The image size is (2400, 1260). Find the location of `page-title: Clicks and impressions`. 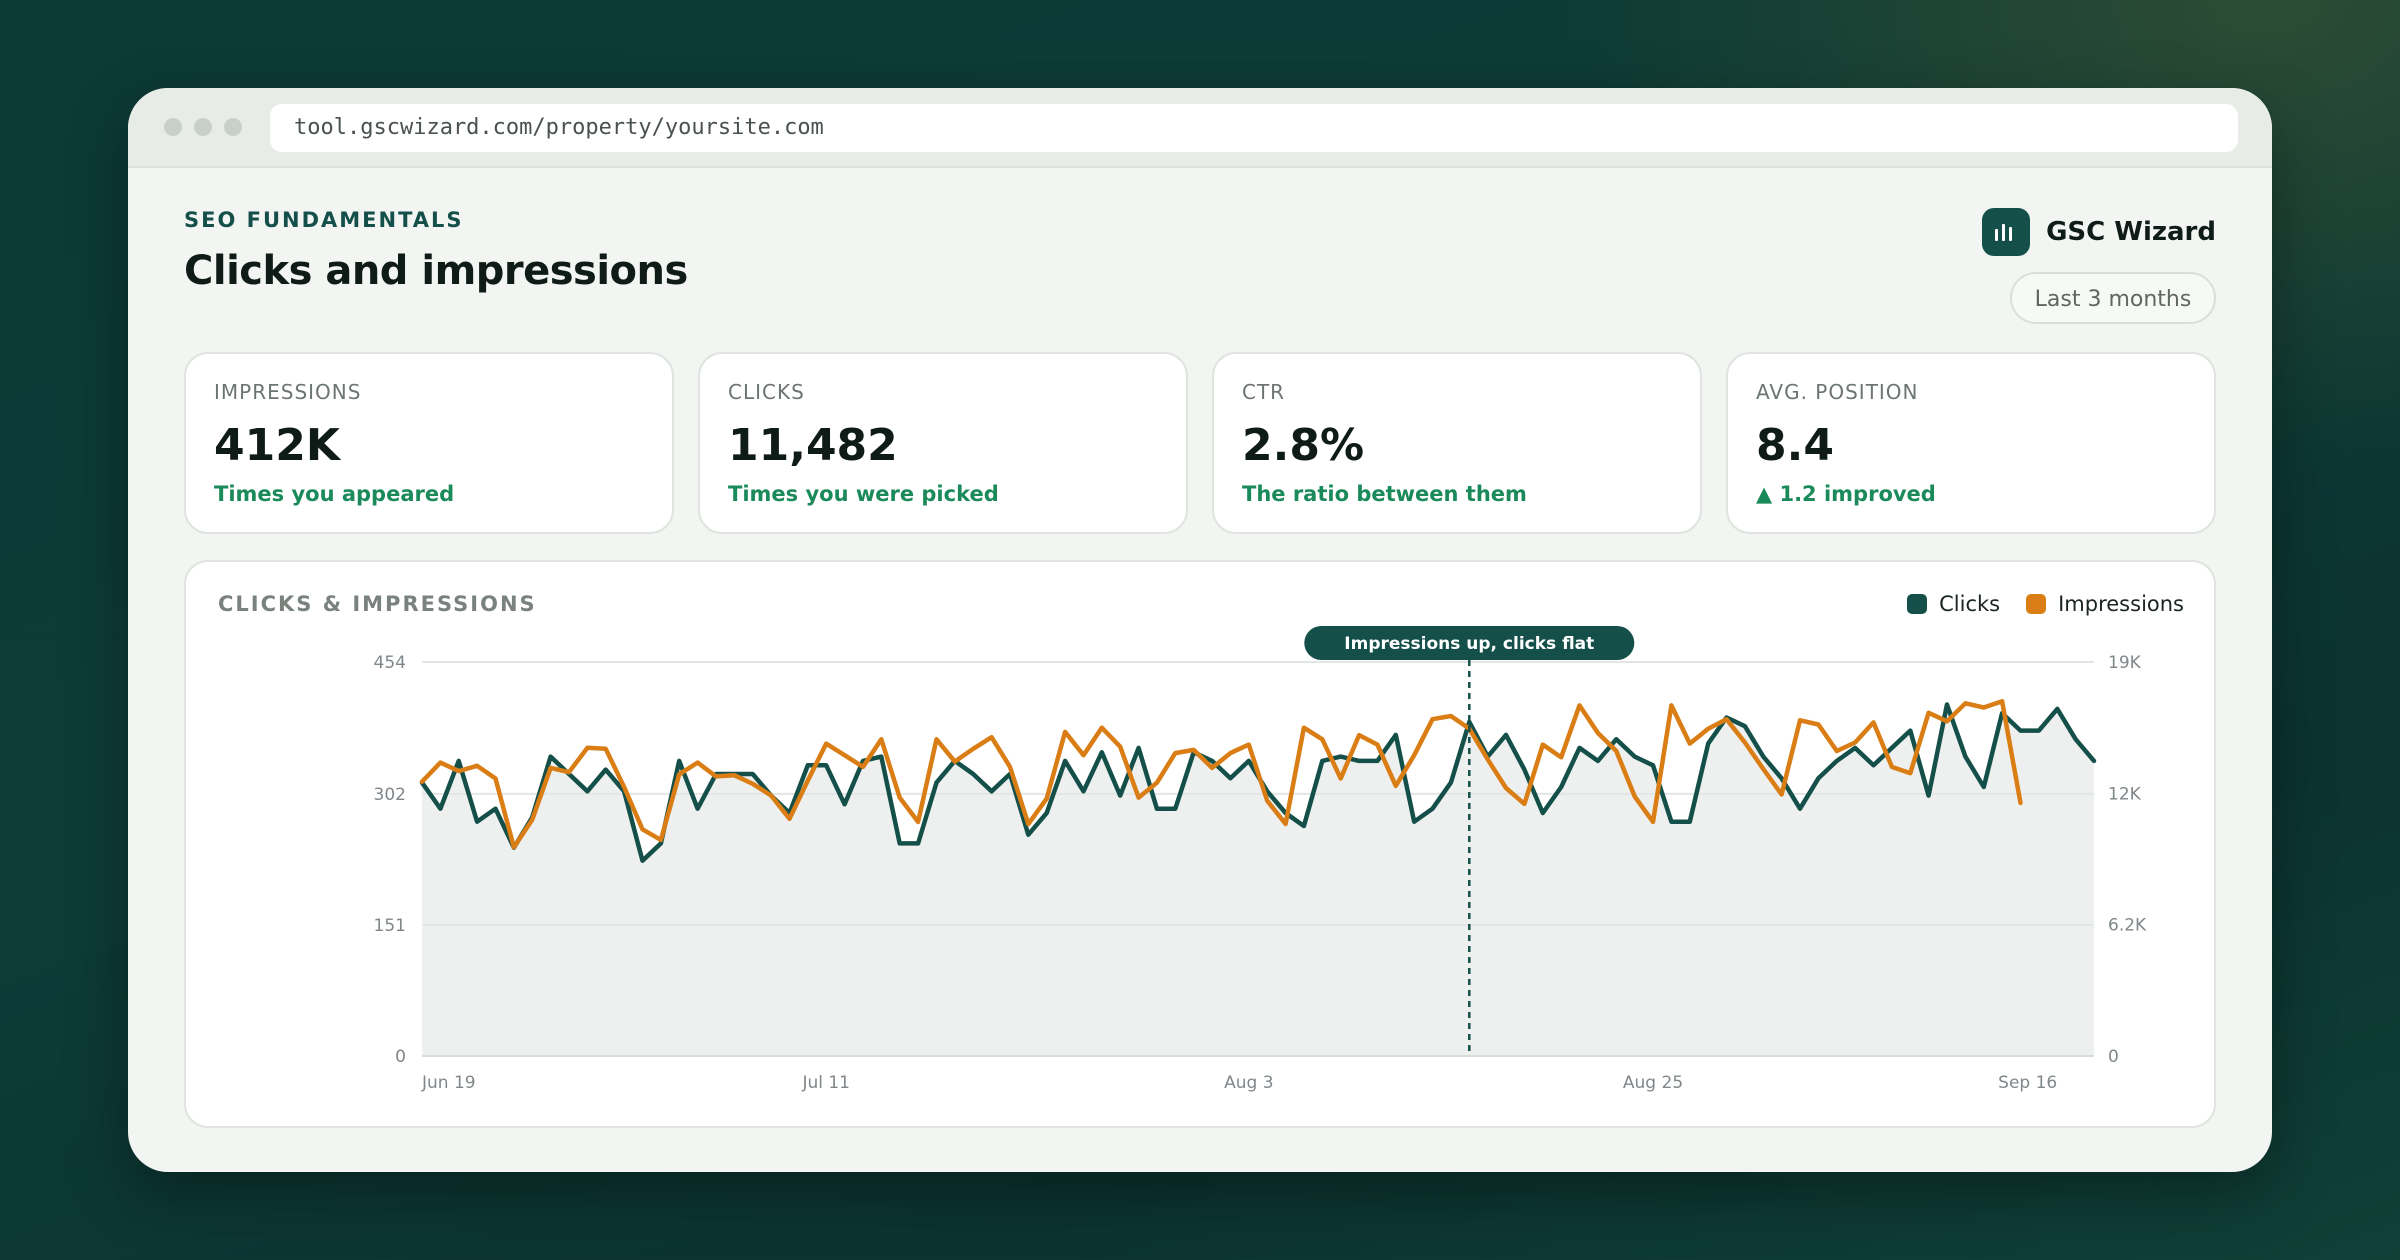

page-title: Clicks and impressions is located at coordinates (436, 271).